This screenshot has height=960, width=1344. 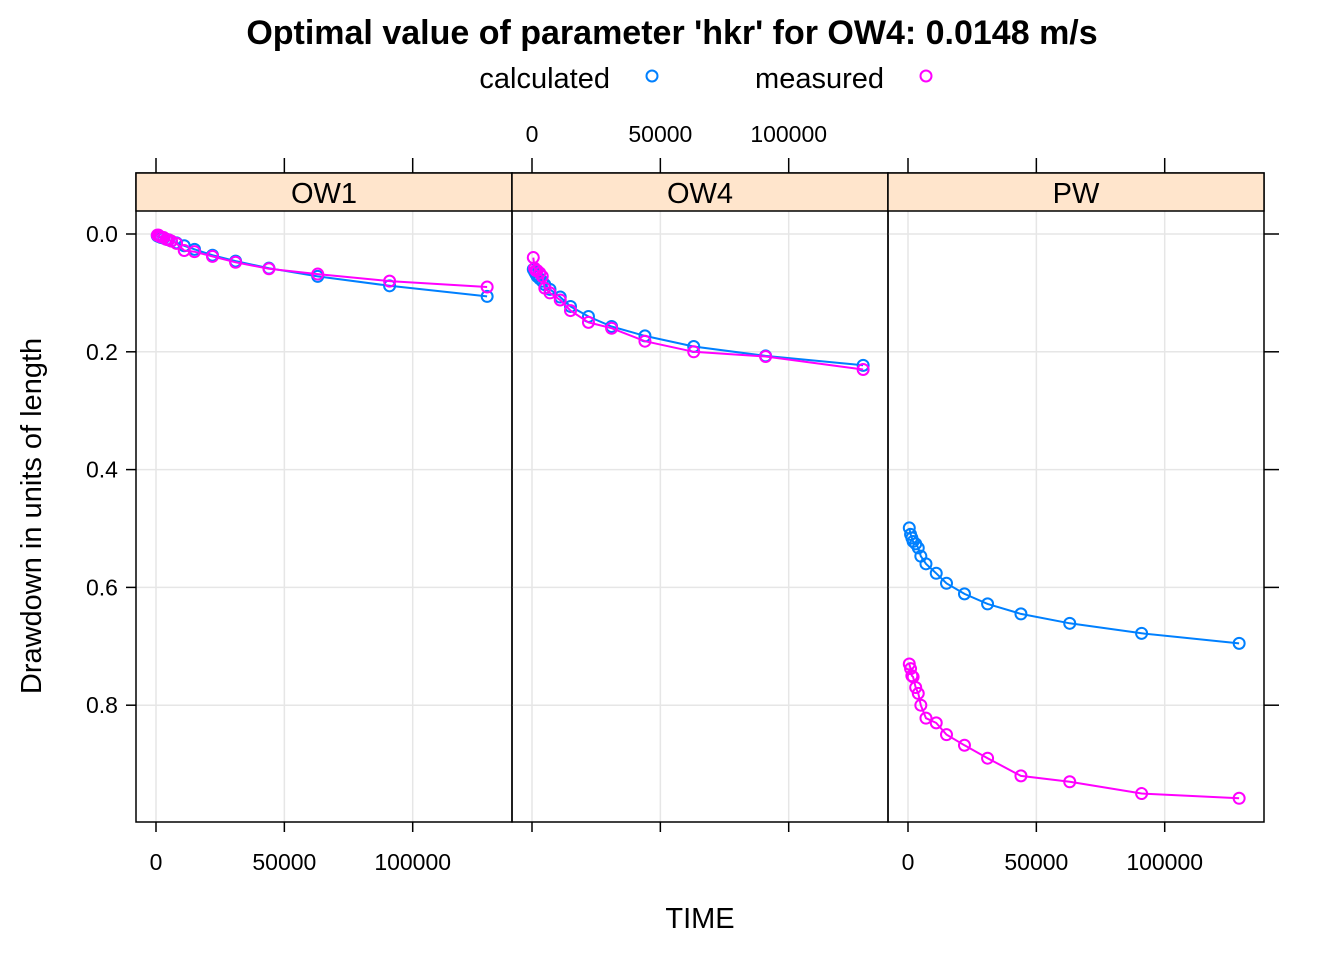 I want to click on x-axis-label: TIME, so click(x=699, y=919).